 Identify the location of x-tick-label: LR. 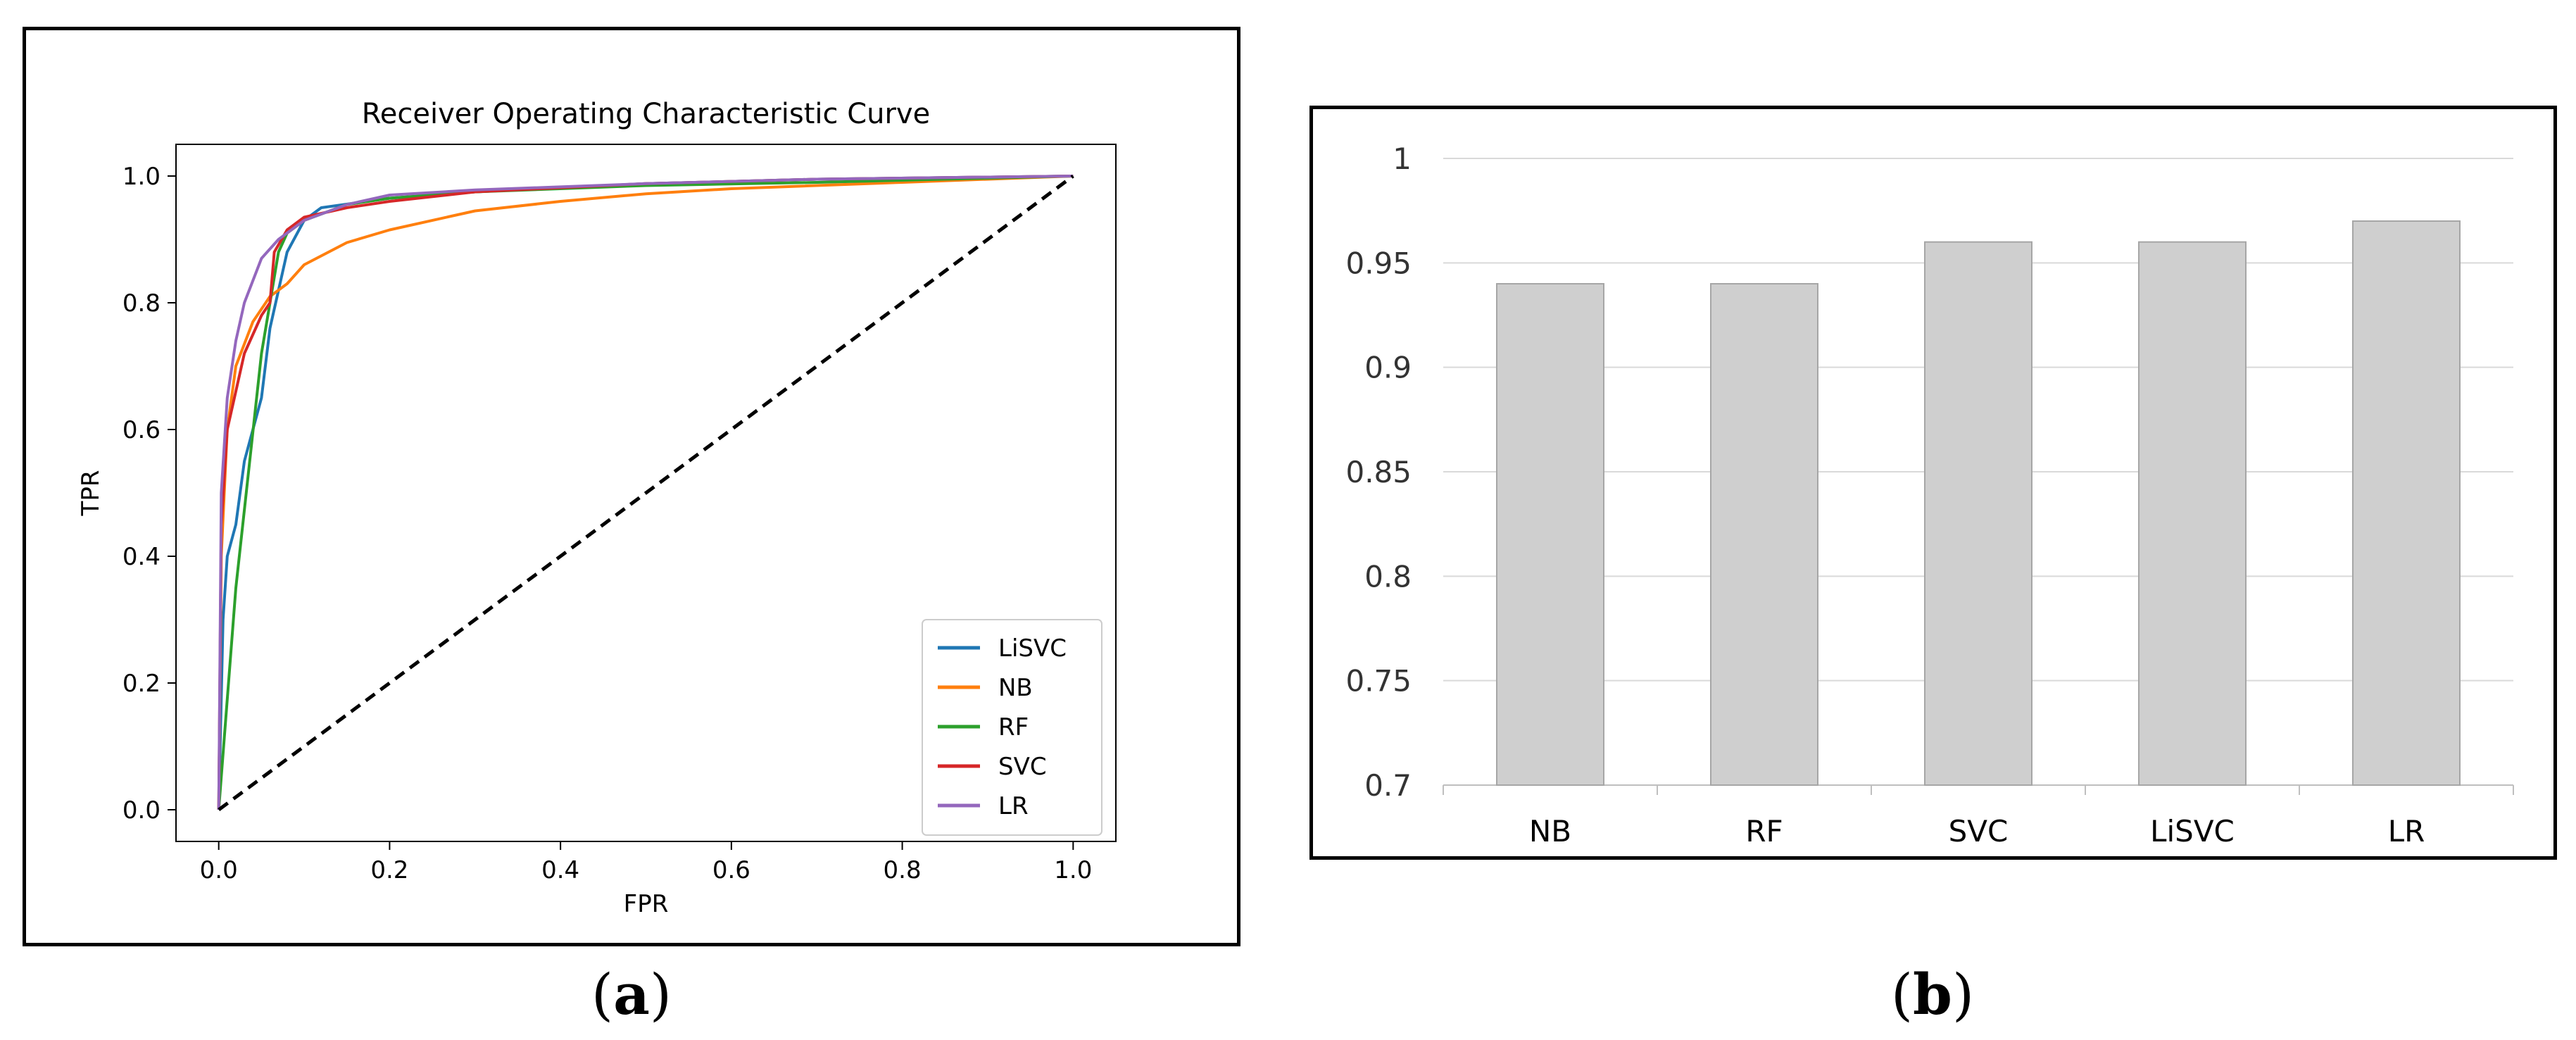
(2406, 831).